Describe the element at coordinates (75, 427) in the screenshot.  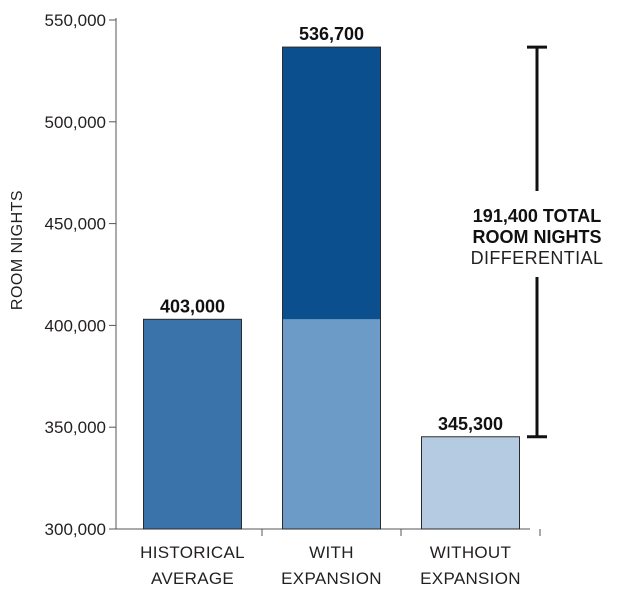
I see `y-tick-label: 350,000` at that location.